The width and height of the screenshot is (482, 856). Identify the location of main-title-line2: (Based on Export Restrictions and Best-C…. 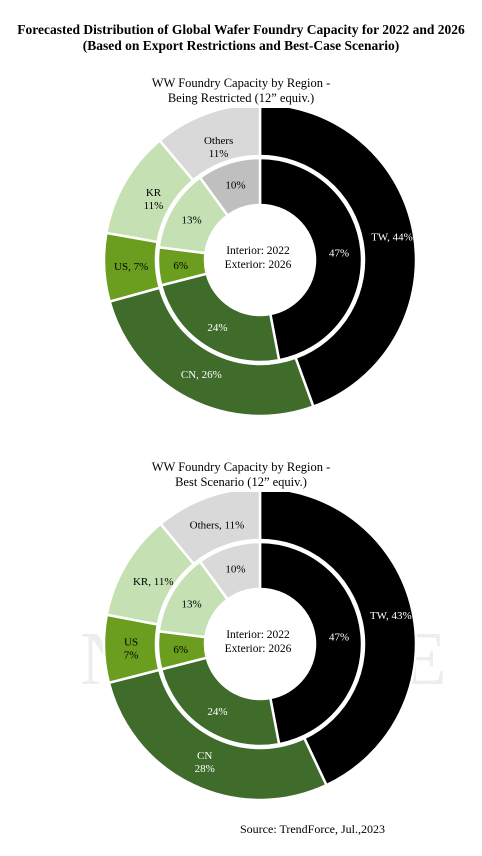
(241, 45).